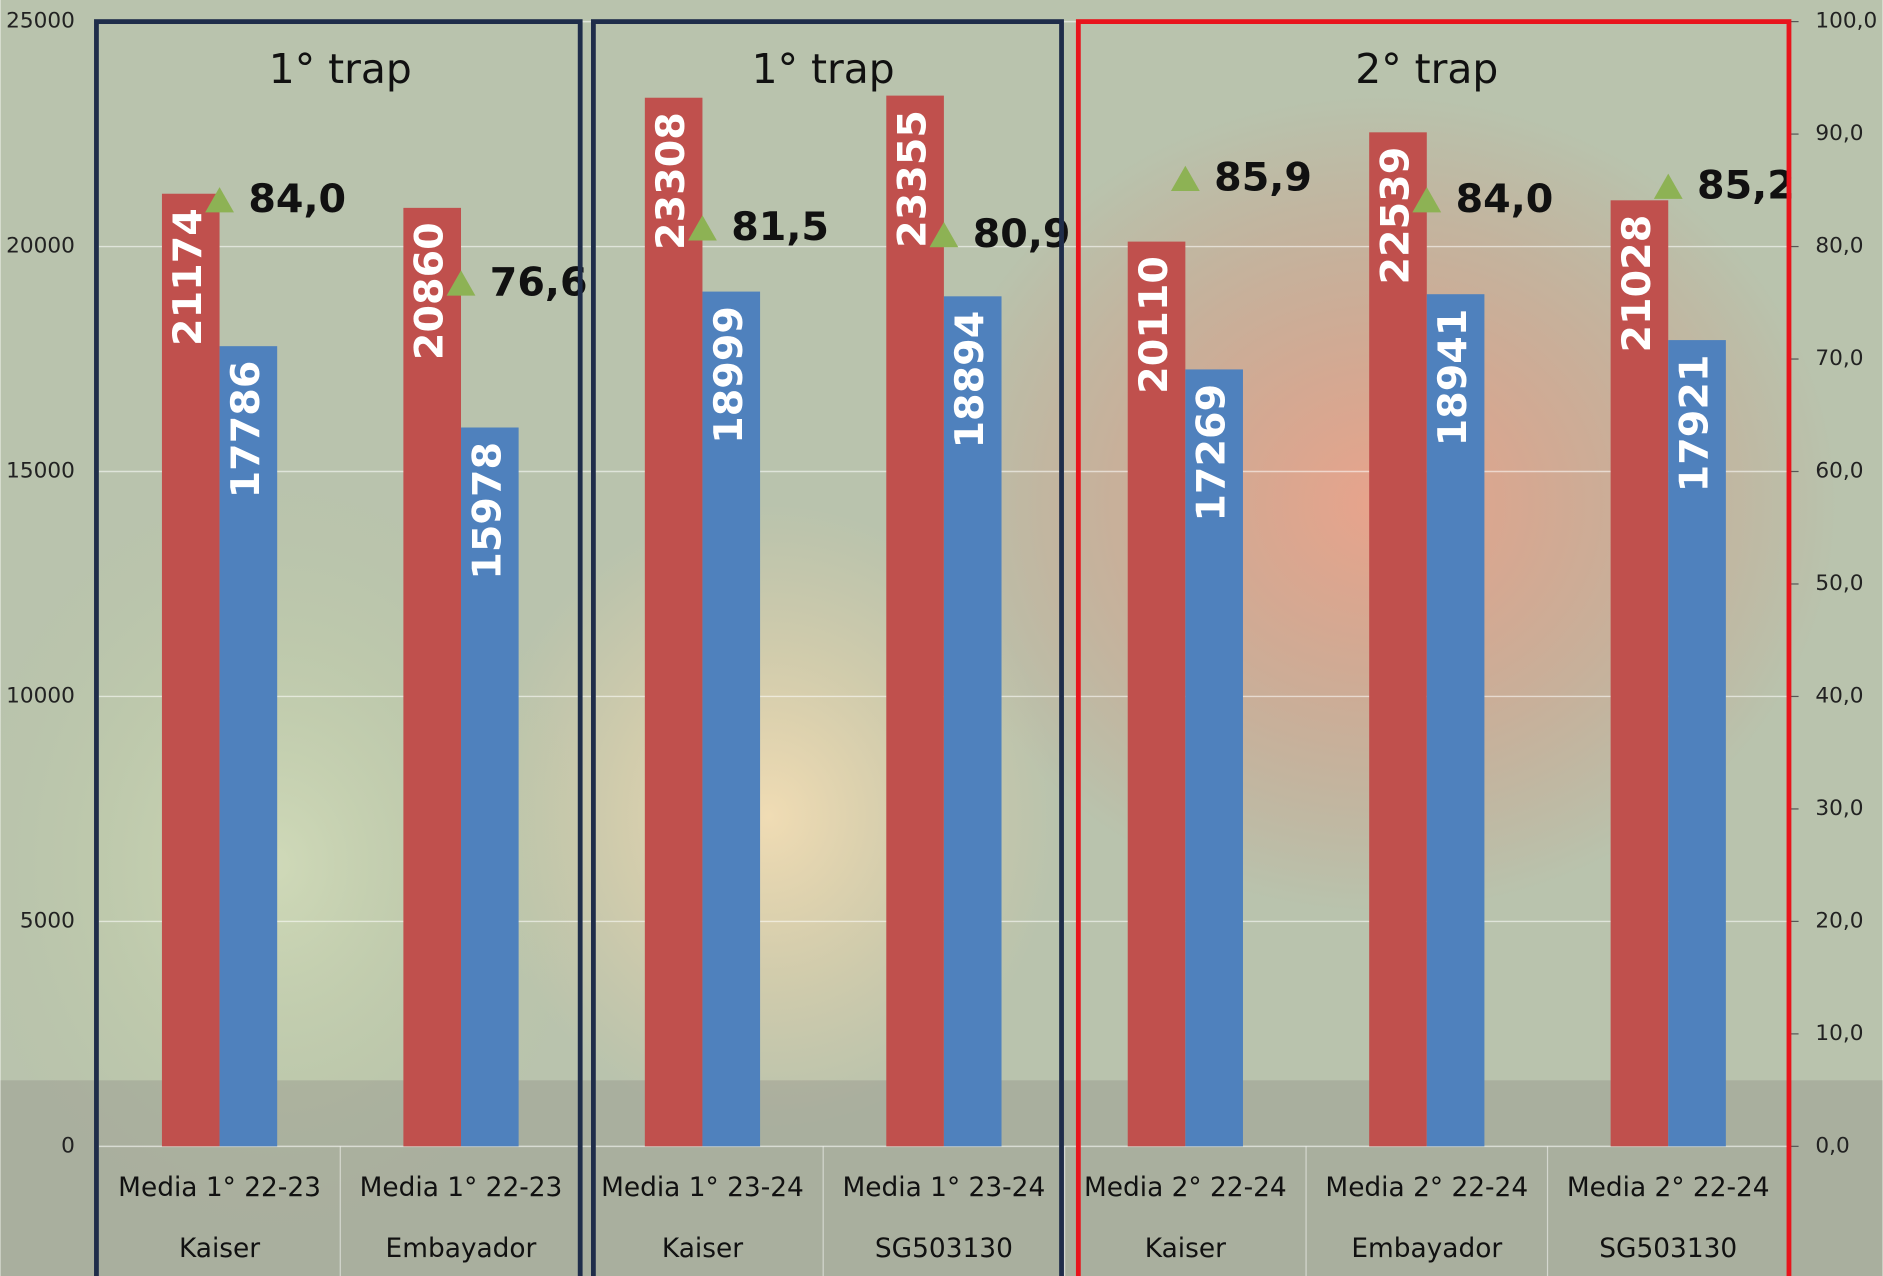 The width and height of the screenshot is (1883, 1276). I want to click on value-label: 15978, so click(487, 511).